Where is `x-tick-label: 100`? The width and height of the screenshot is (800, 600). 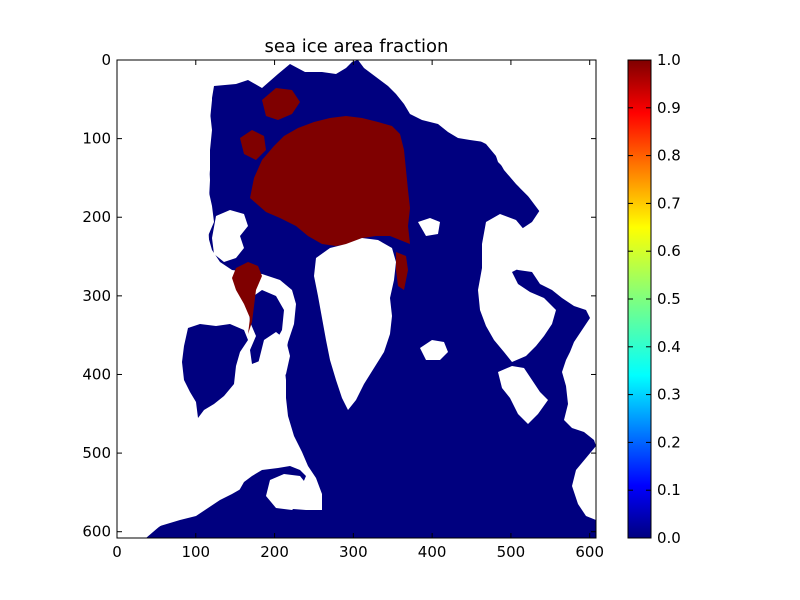 x-tick-label: 100 is located at coordinates (195, 552).